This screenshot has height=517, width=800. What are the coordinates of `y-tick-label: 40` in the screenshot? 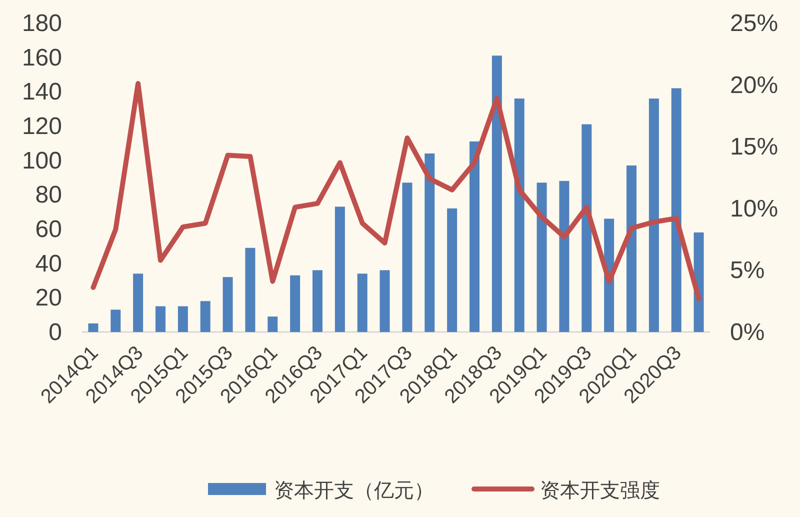 It's located at (48, 264).